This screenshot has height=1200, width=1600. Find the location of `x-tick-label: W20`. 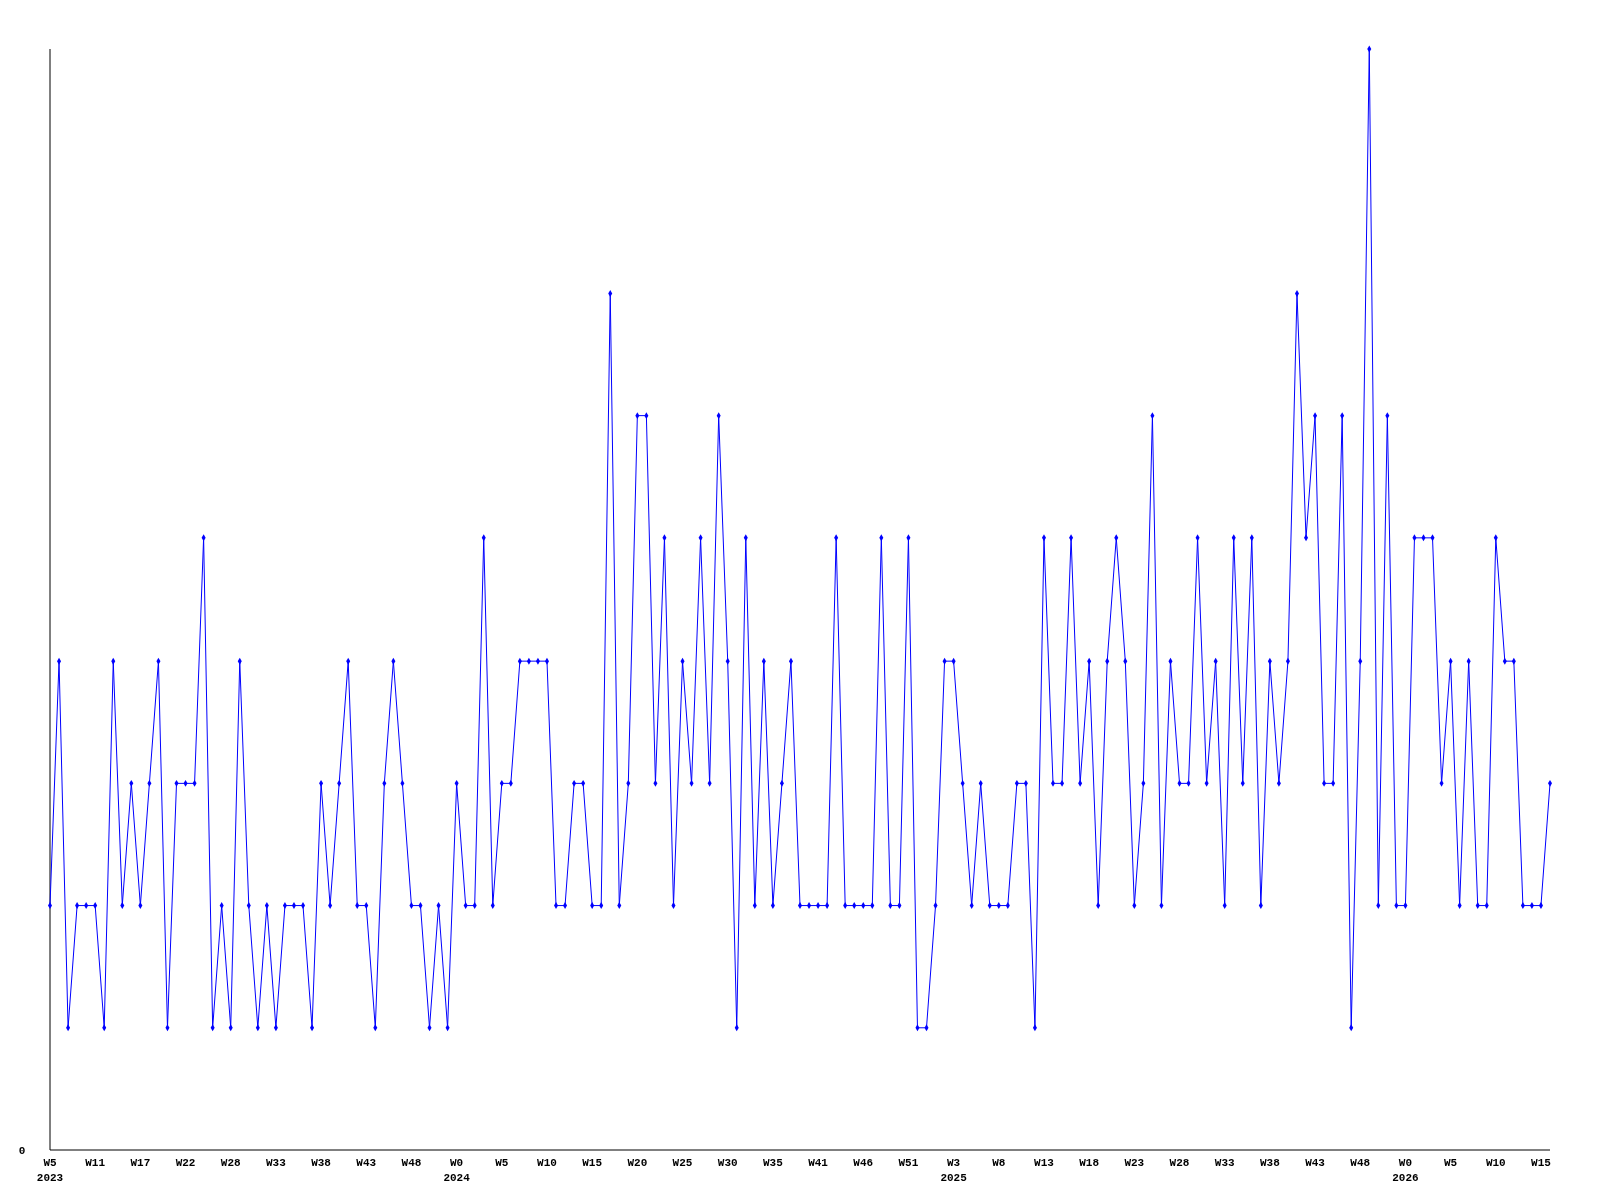

x-tick-label: W20 is located at coordinates (637, 1163).